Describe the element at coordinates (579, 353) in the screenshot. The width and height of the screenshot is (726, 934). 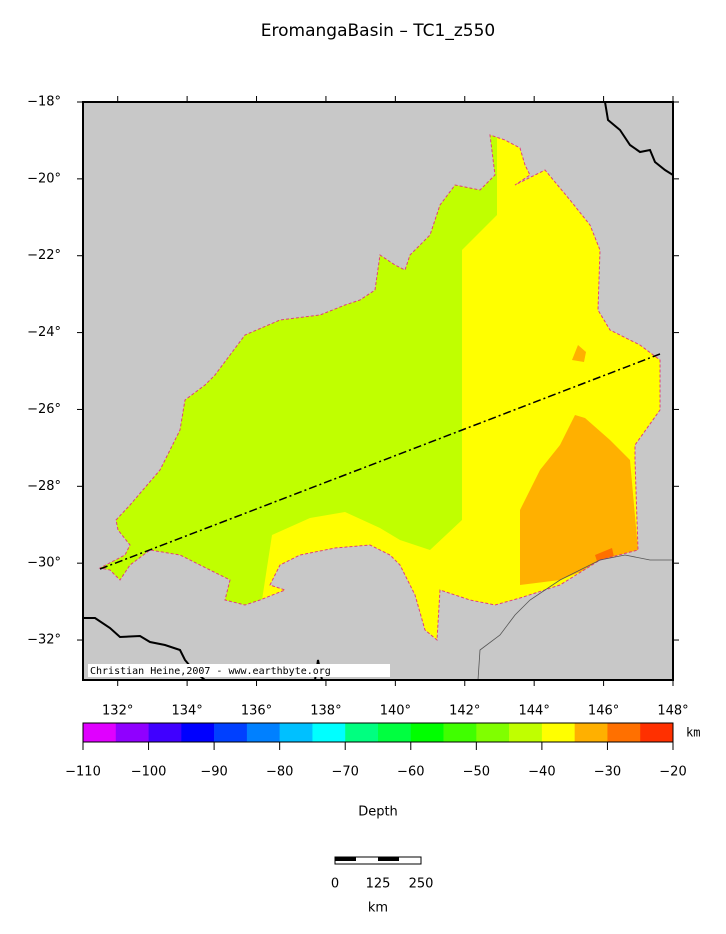
I see `orange-spot` at that location.